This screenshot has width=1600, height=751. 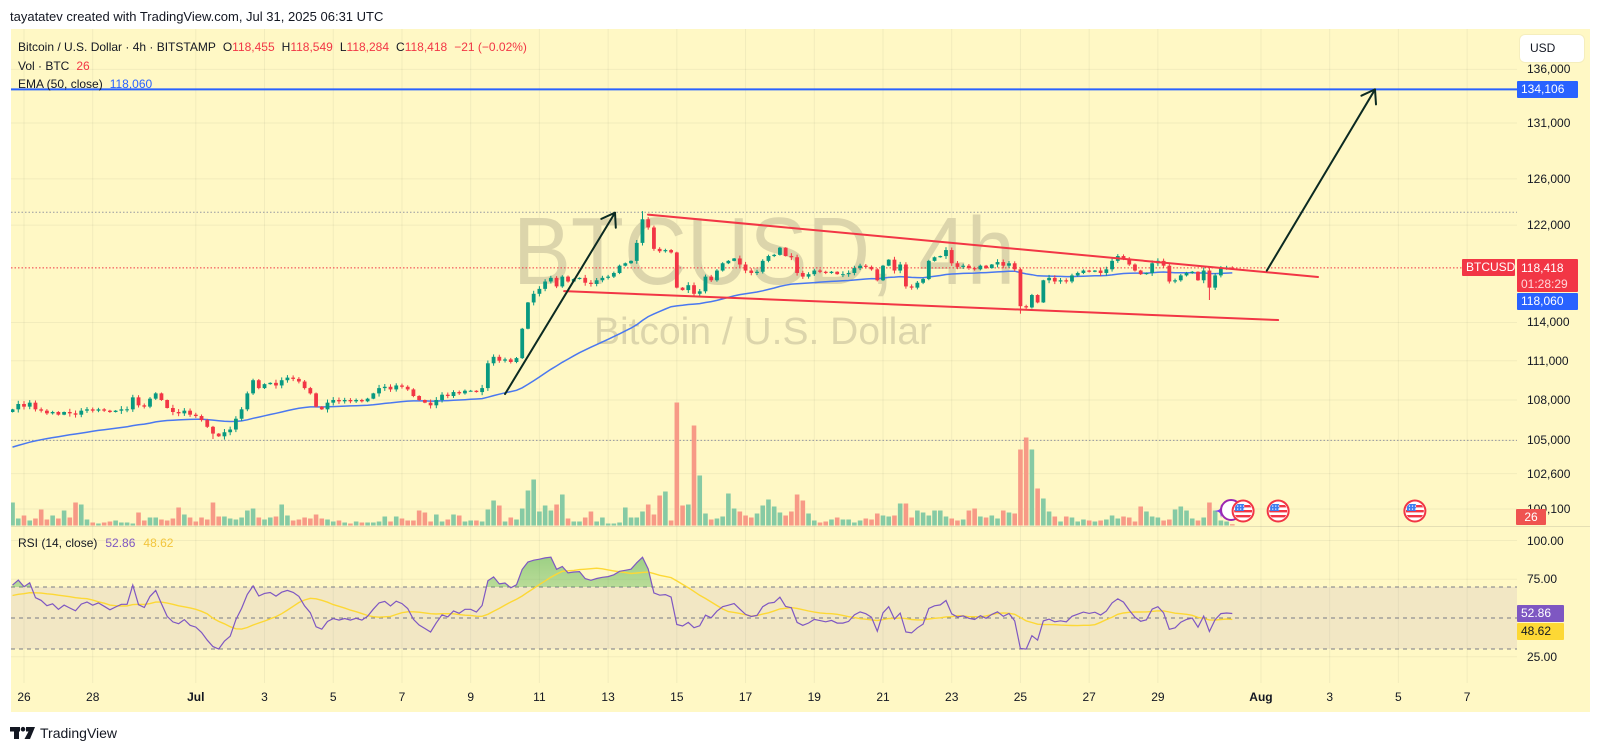 I want to click on volume-legend-row: Vol · BTC 26, so click(x=272, y=66).